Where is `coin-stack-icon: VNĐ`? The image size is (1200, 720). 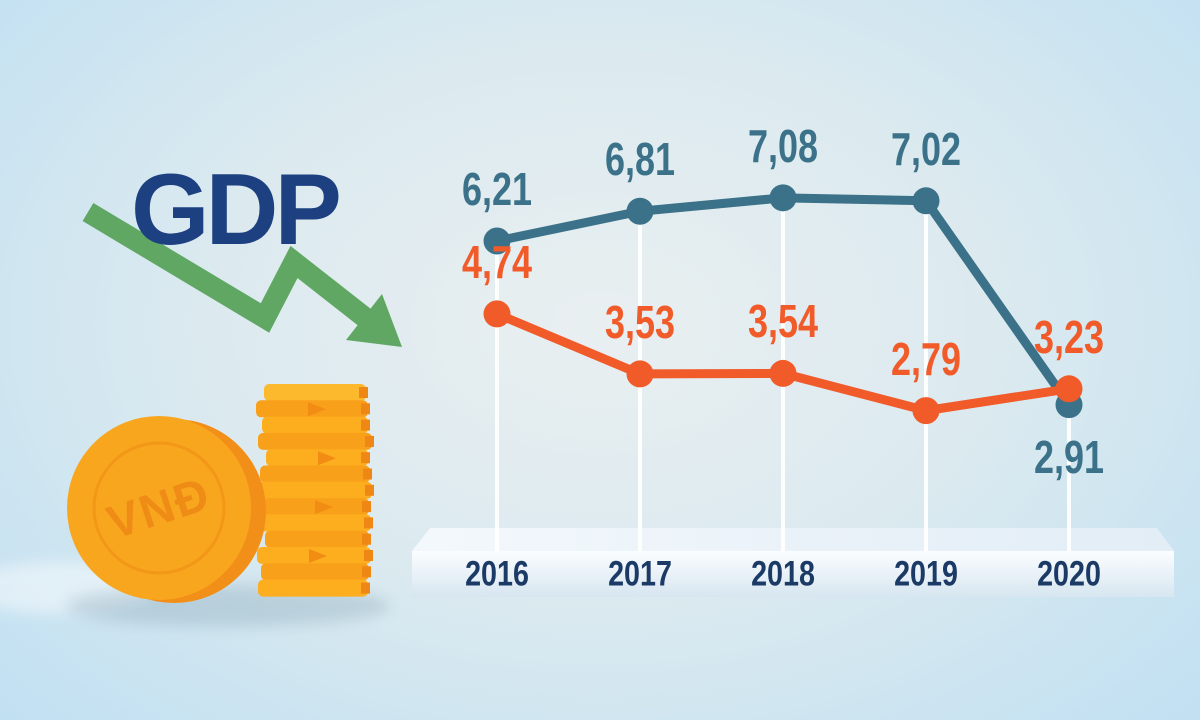 coin-stack-icon: VNĐ is located at coordinates (228, 505).